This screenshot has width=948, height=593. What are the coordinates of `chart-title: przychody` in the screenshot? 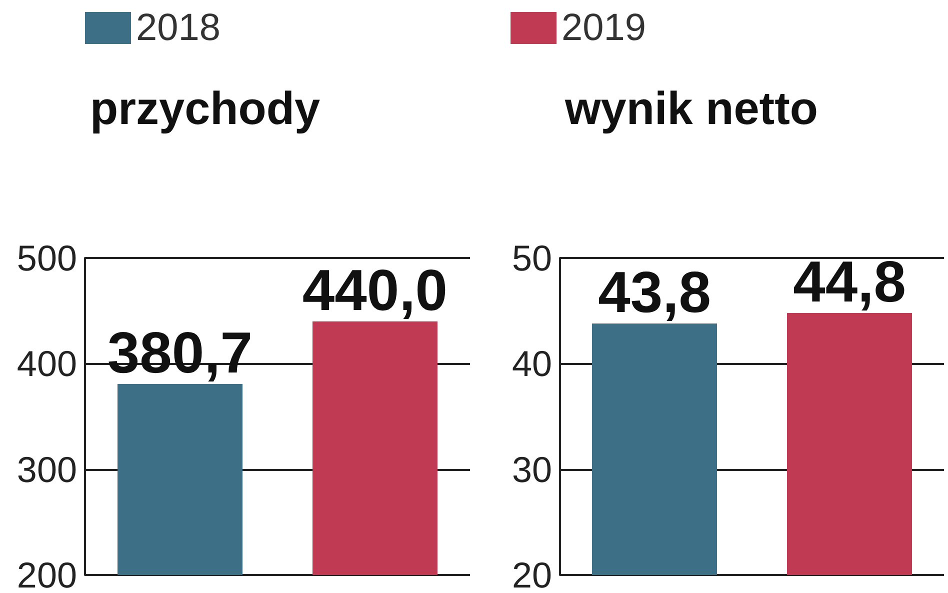 It's located at (205, 108).